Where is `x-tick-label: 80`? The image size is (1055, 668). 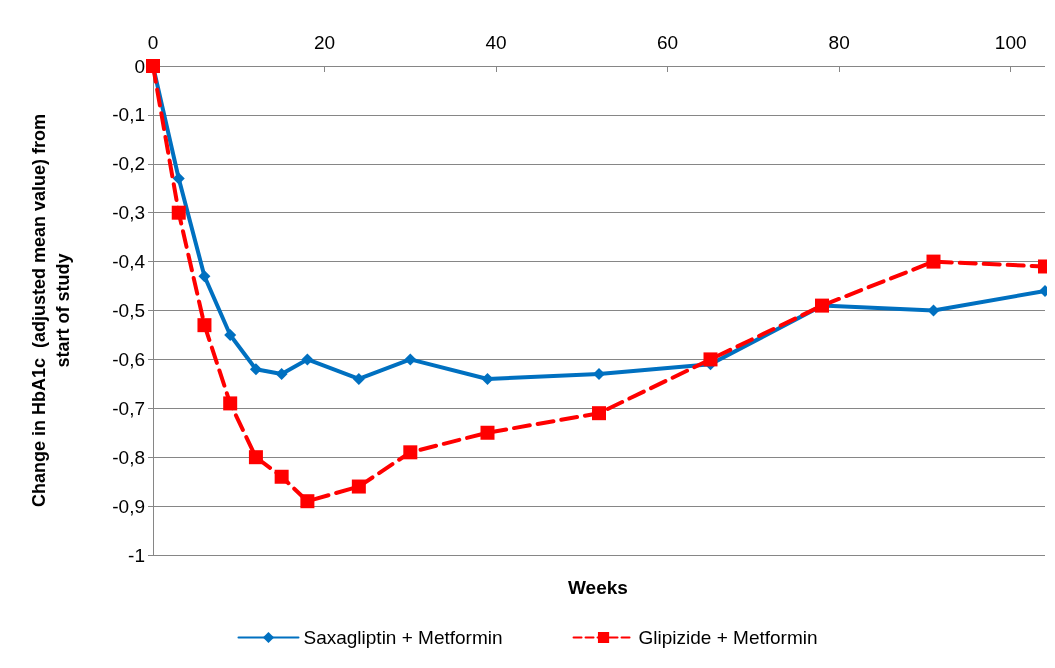 x-tick-label: 80 is located at coordinates (839, 42).